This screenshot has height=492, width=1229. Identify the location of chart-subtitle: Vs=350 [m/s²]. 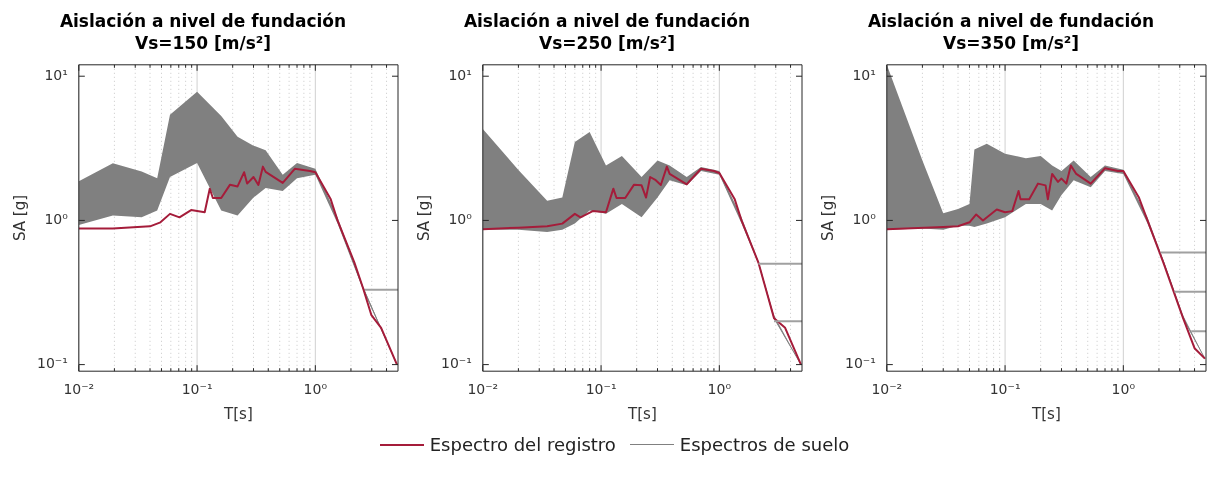
(1011, 43).